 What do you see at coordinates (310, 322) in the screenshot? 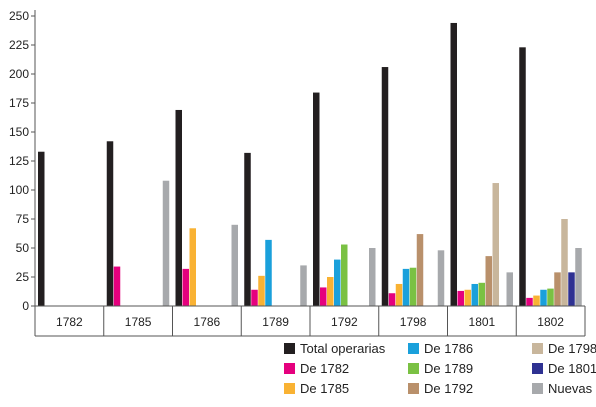
I see `x-axis-ticks: 1782 1785 1786 1789 1792 1798 1801 1802` at bounding box center [310, 322].